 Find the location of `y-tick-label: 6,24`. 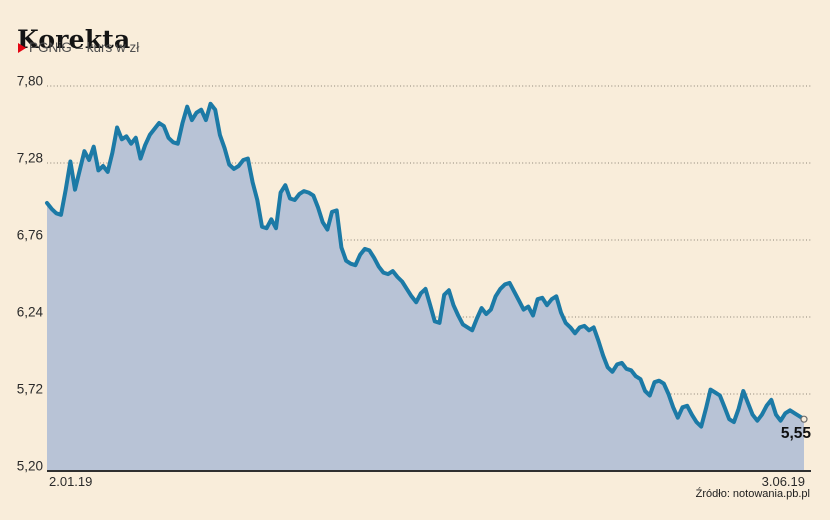

y-tick-label: 6,24 is located at coordinates (30, 312).